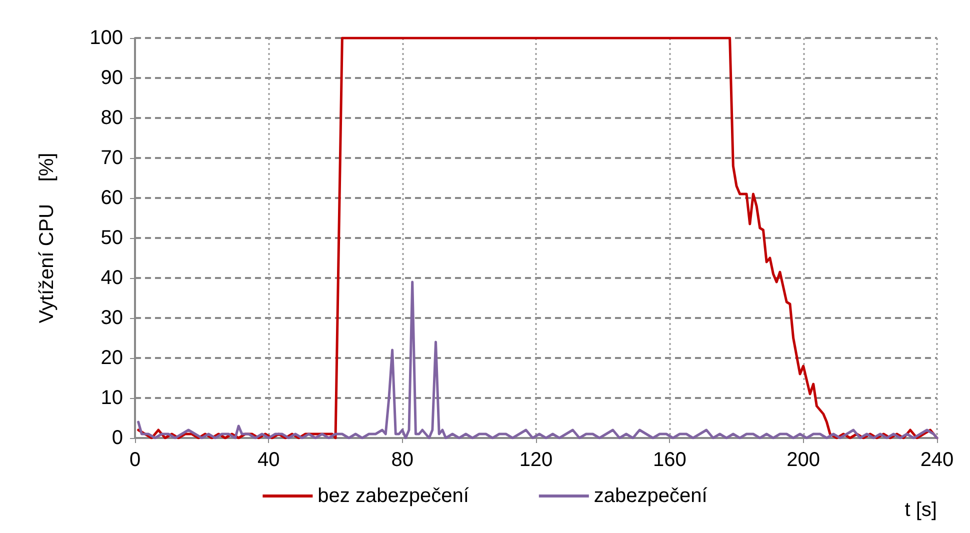 The image size is (970, 533). What do you see at coordinates (111, 358) in the screenshot?
I see `y-tick-label: 20` at bounding box center [111, 358].